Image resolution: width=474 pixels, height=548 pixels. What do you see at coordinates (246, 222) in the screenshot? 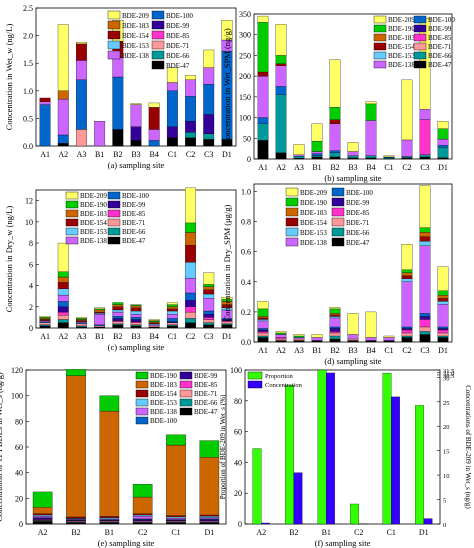
I see `y-tick-label: 0.8` at bounding box center [246, 222].